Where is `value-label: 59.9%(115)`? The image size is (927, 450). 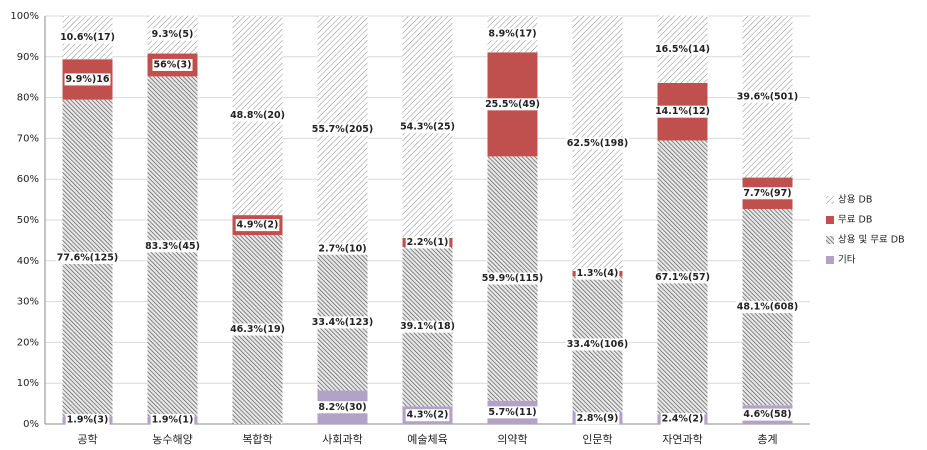 value-label: 59.9%(115) is located at coordinates (512, 278).